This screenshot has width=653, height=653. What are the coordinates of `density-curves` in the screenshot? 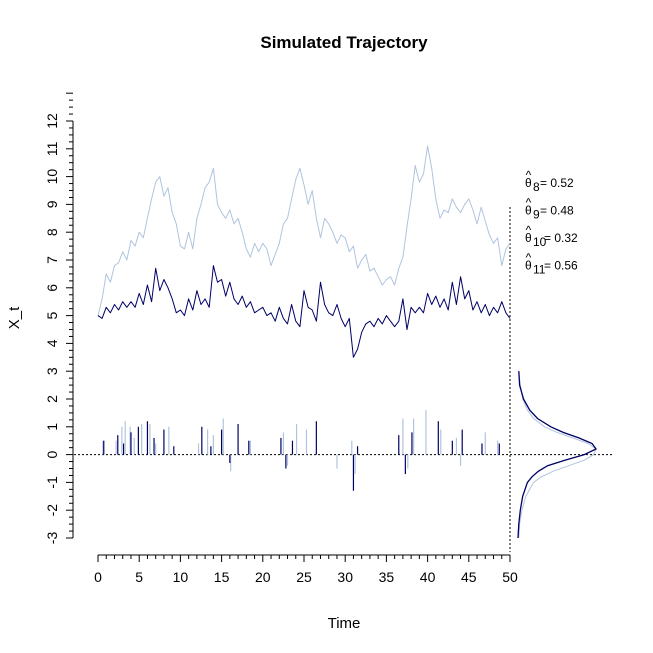 It's located at (557, 455).